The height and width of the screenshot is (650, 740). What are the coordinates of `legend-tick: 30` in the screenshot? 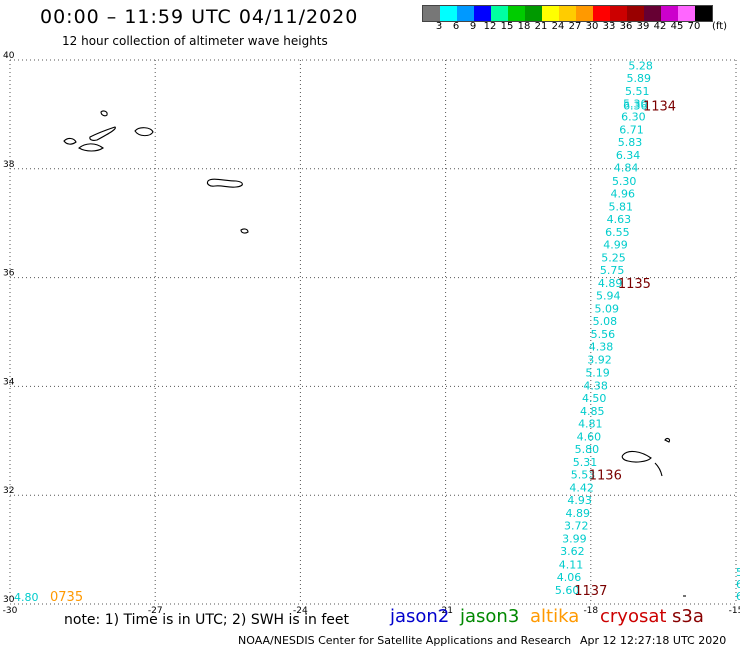 It's located at (592, 26).